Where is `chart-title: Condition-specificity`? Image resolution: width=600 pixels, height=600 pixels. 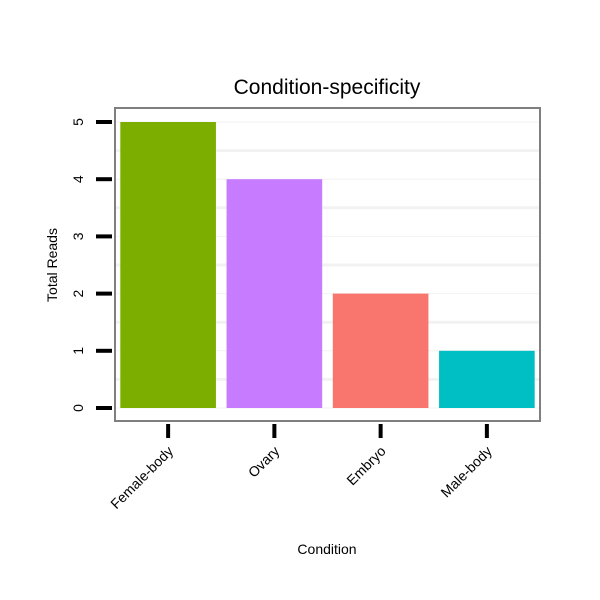 chart-title: Condition-specificity is located at coordinates (327, 87).